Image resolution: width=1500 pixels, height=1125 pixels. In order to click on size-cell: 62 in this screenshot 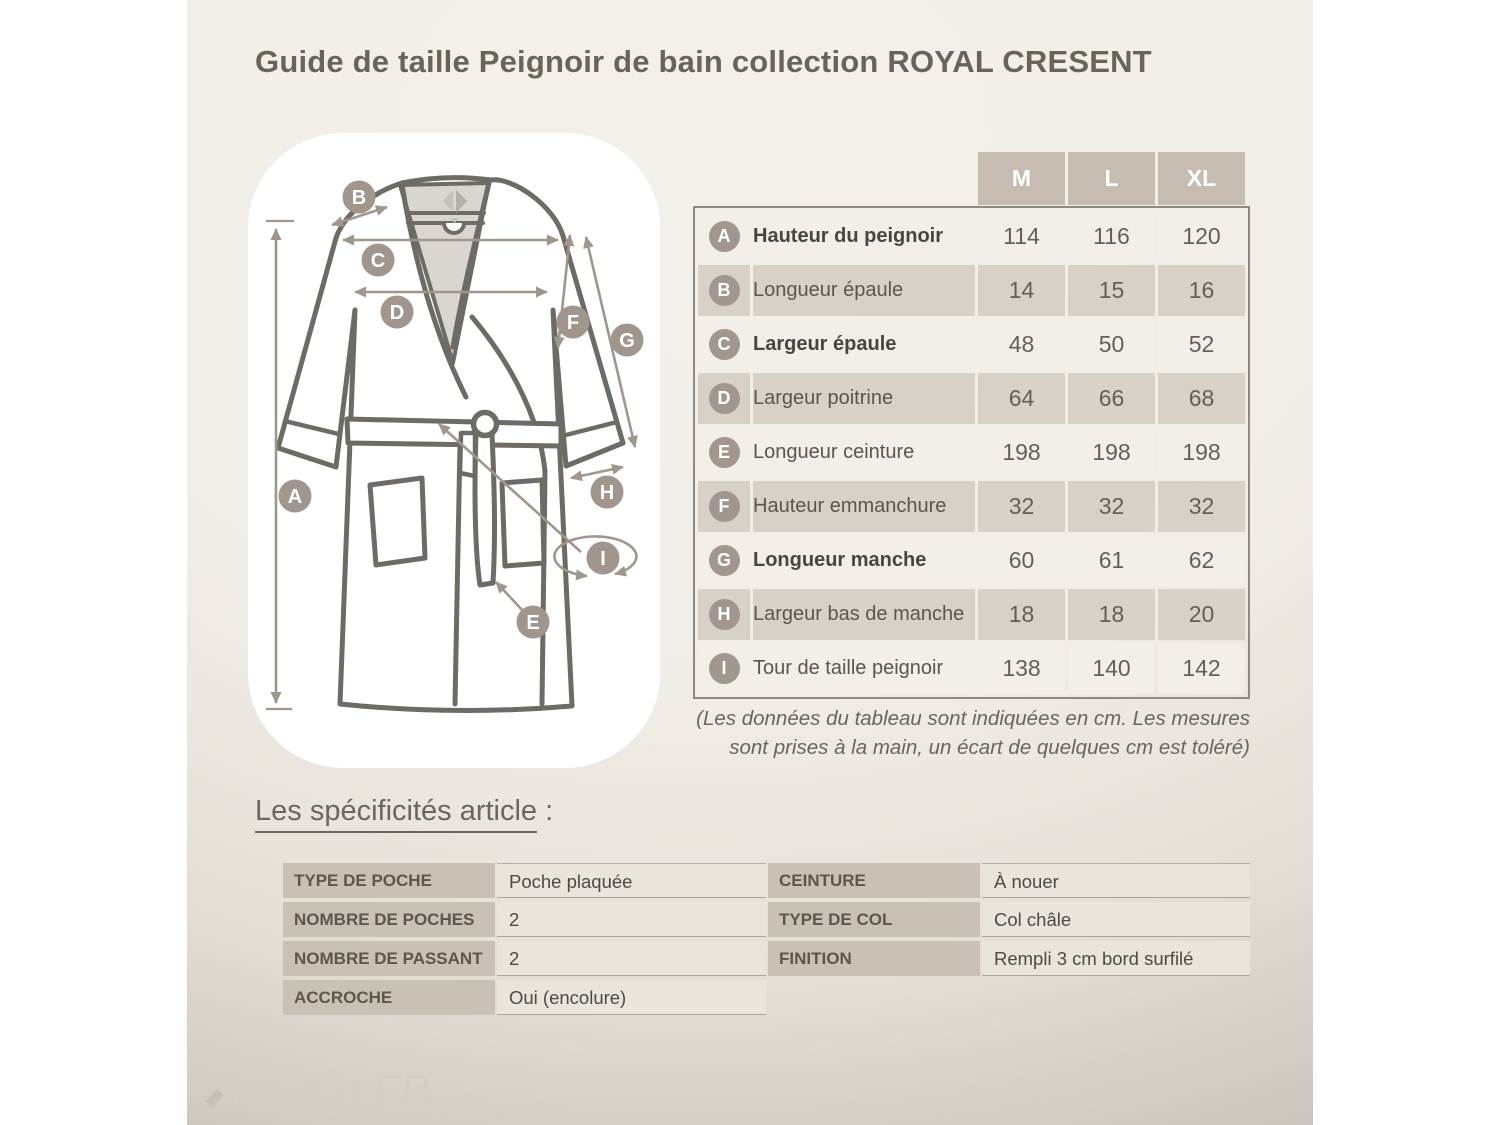, I will do `click(1201, 560)`.